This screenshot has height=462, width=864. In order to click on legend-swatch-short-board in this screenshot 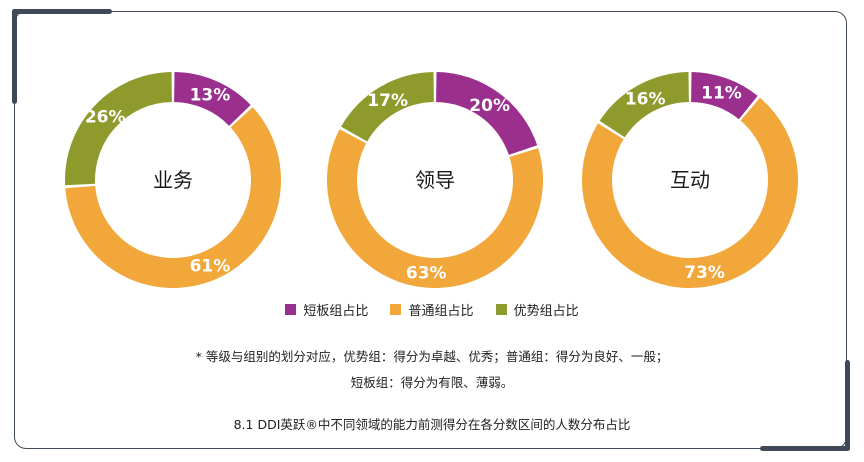, I will do `click(291, 309)`.